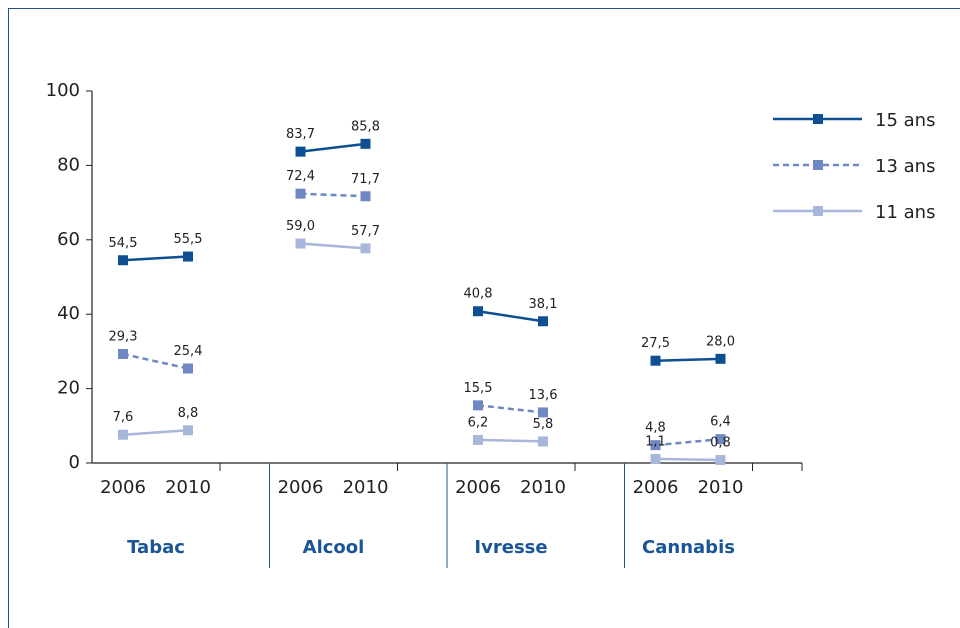 The width and height of the screenshot is (960, 628). I want to click on value-label: 1,1, so click(655, 441).